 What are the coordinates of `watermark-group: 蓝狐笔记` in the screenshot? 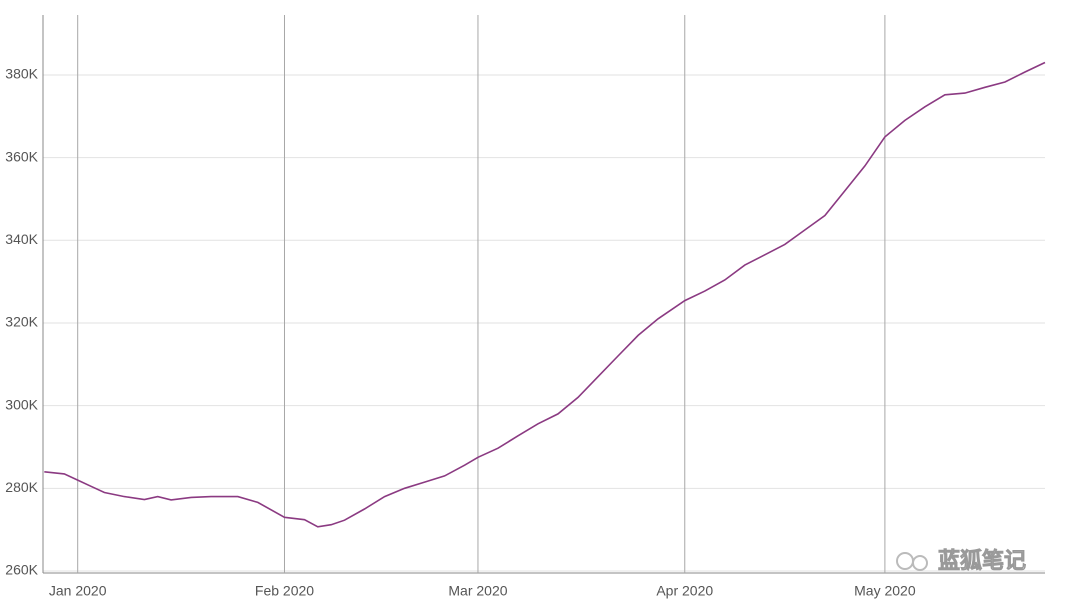 It's located at (961, 560).